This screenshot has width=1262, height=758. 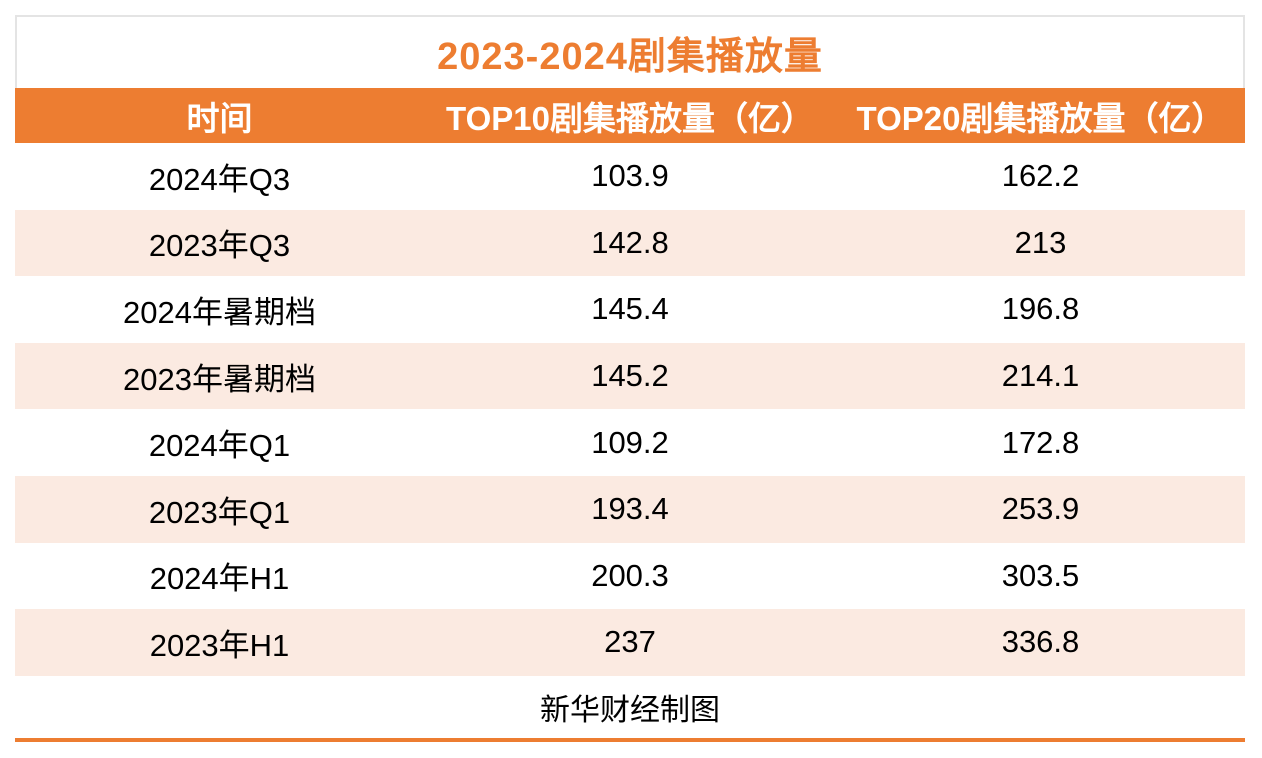 What do you see at coordinates (1040, 309) in the screenshot?
I see `row-value-cell: 196.8` at bounding box center [1040, 309].